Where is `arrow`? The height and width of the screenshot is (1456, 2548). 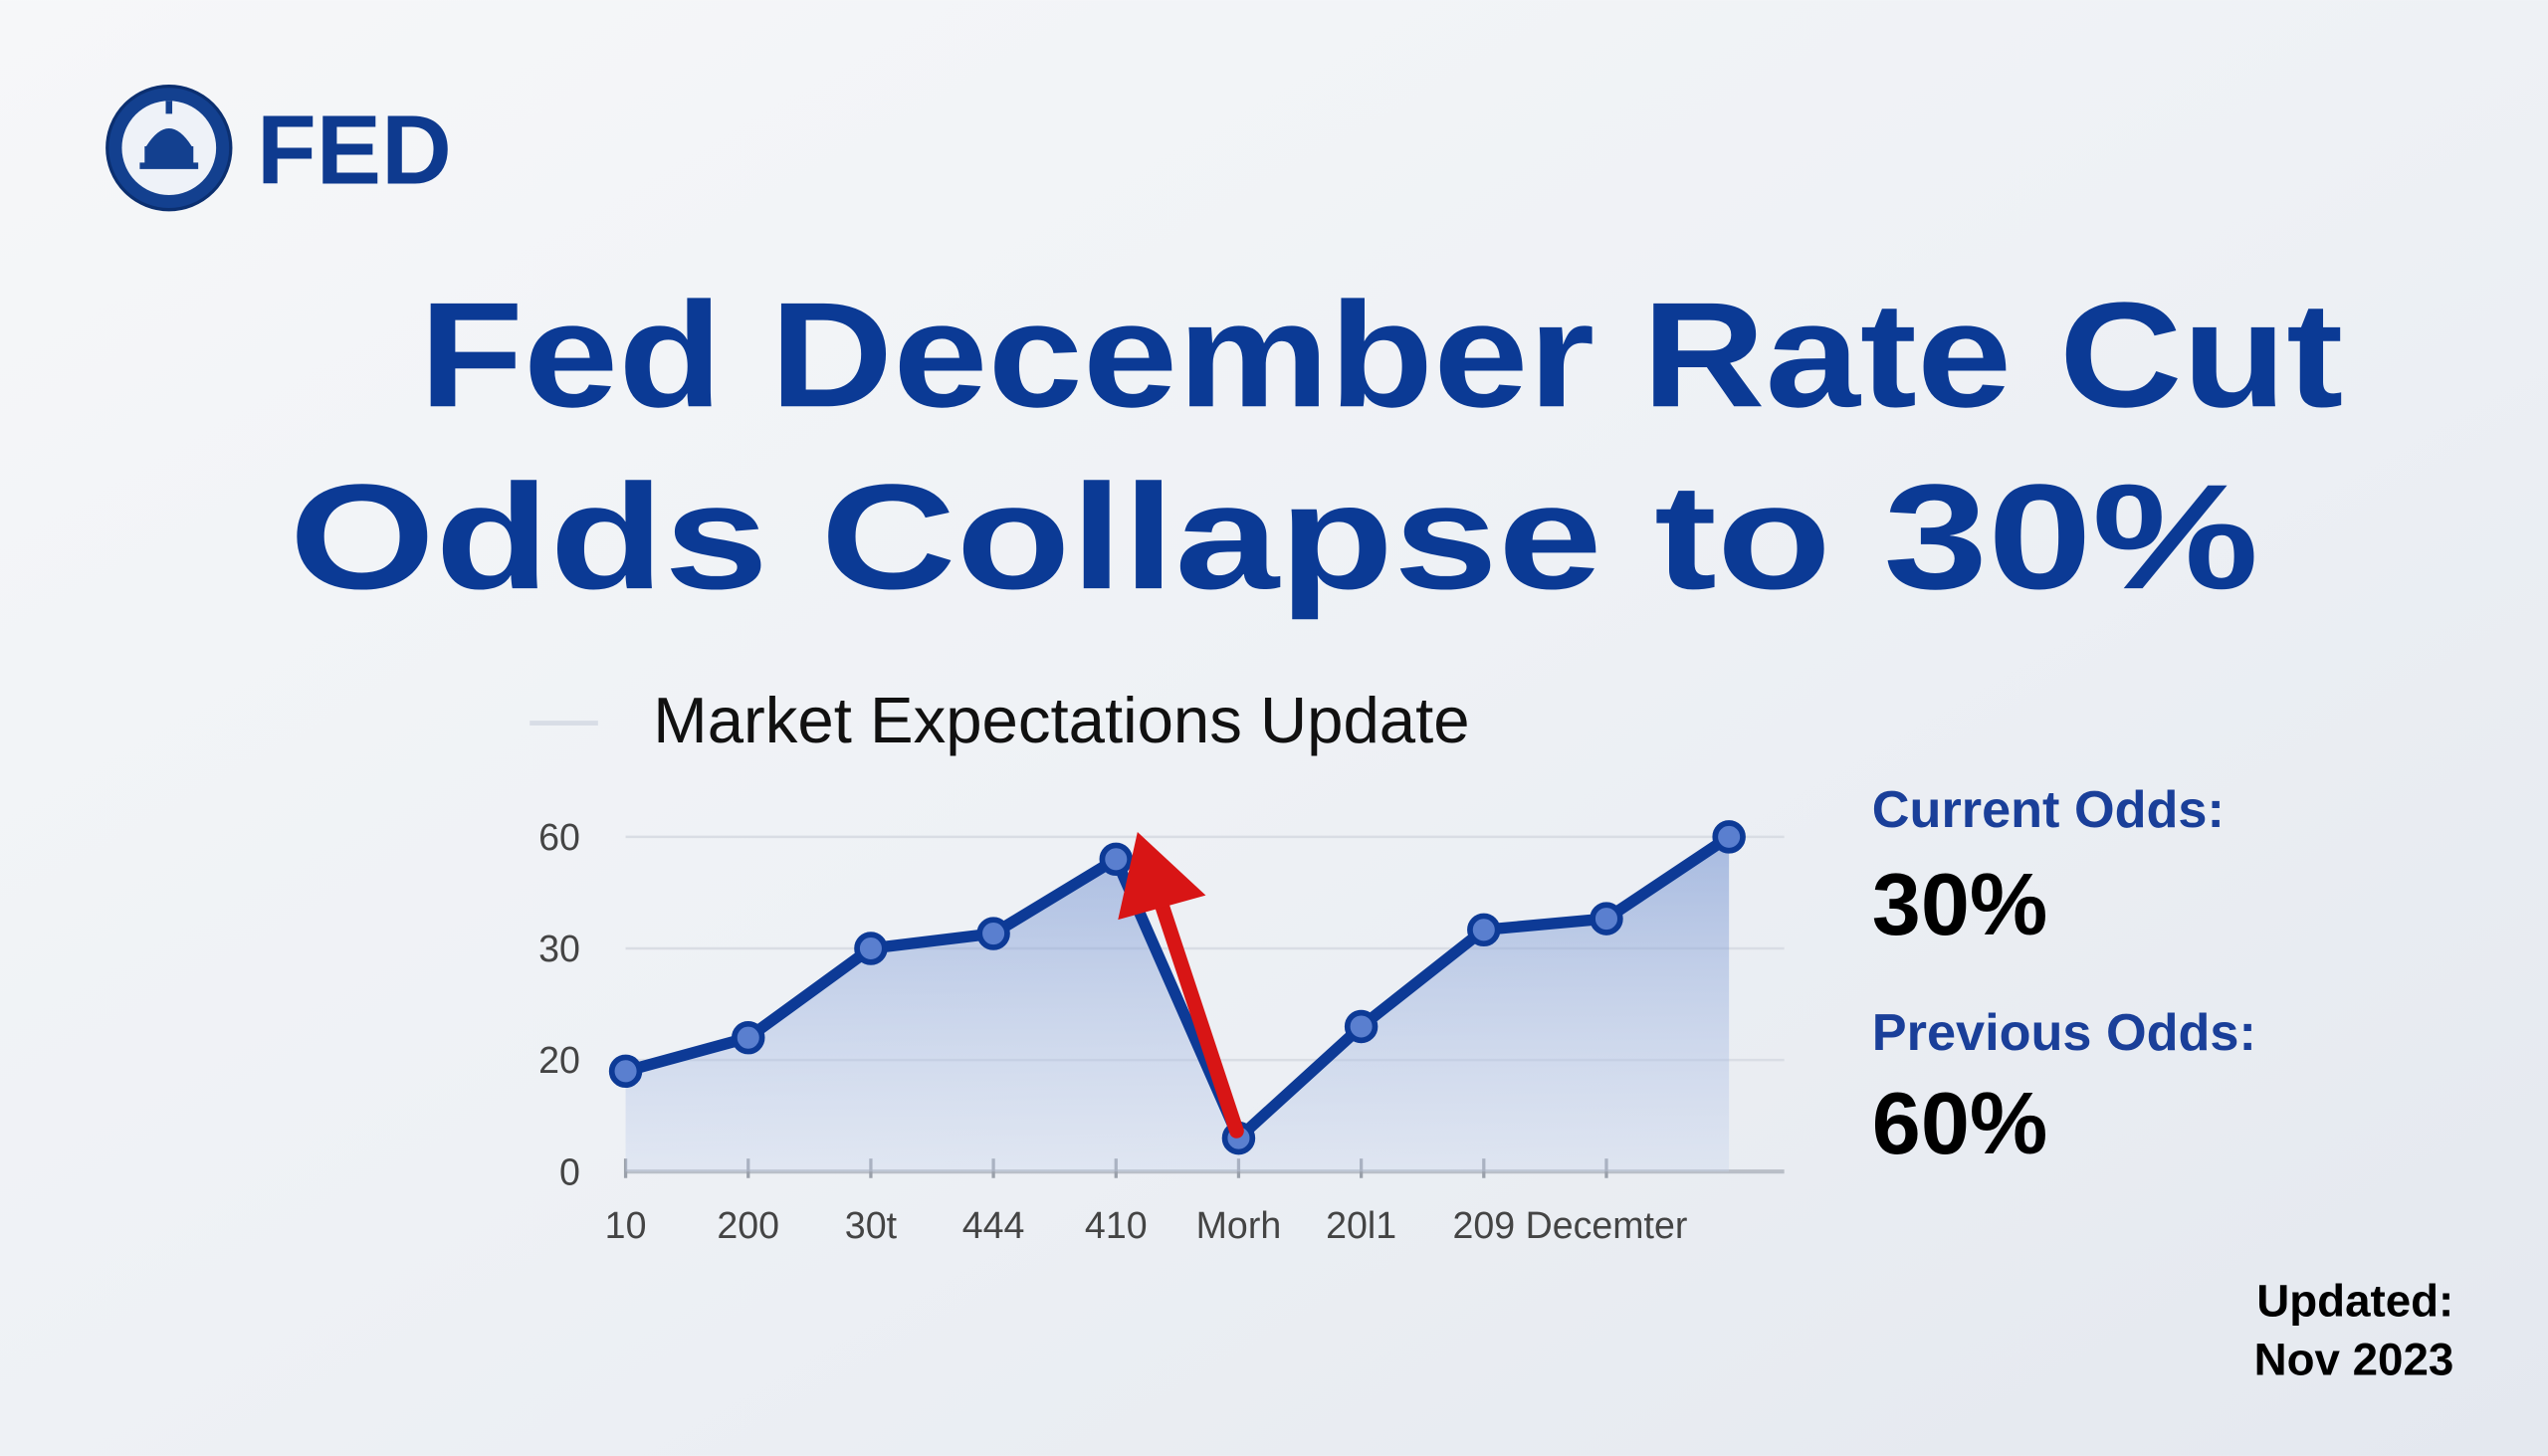 arrow is located at coordinates (1181, 985).